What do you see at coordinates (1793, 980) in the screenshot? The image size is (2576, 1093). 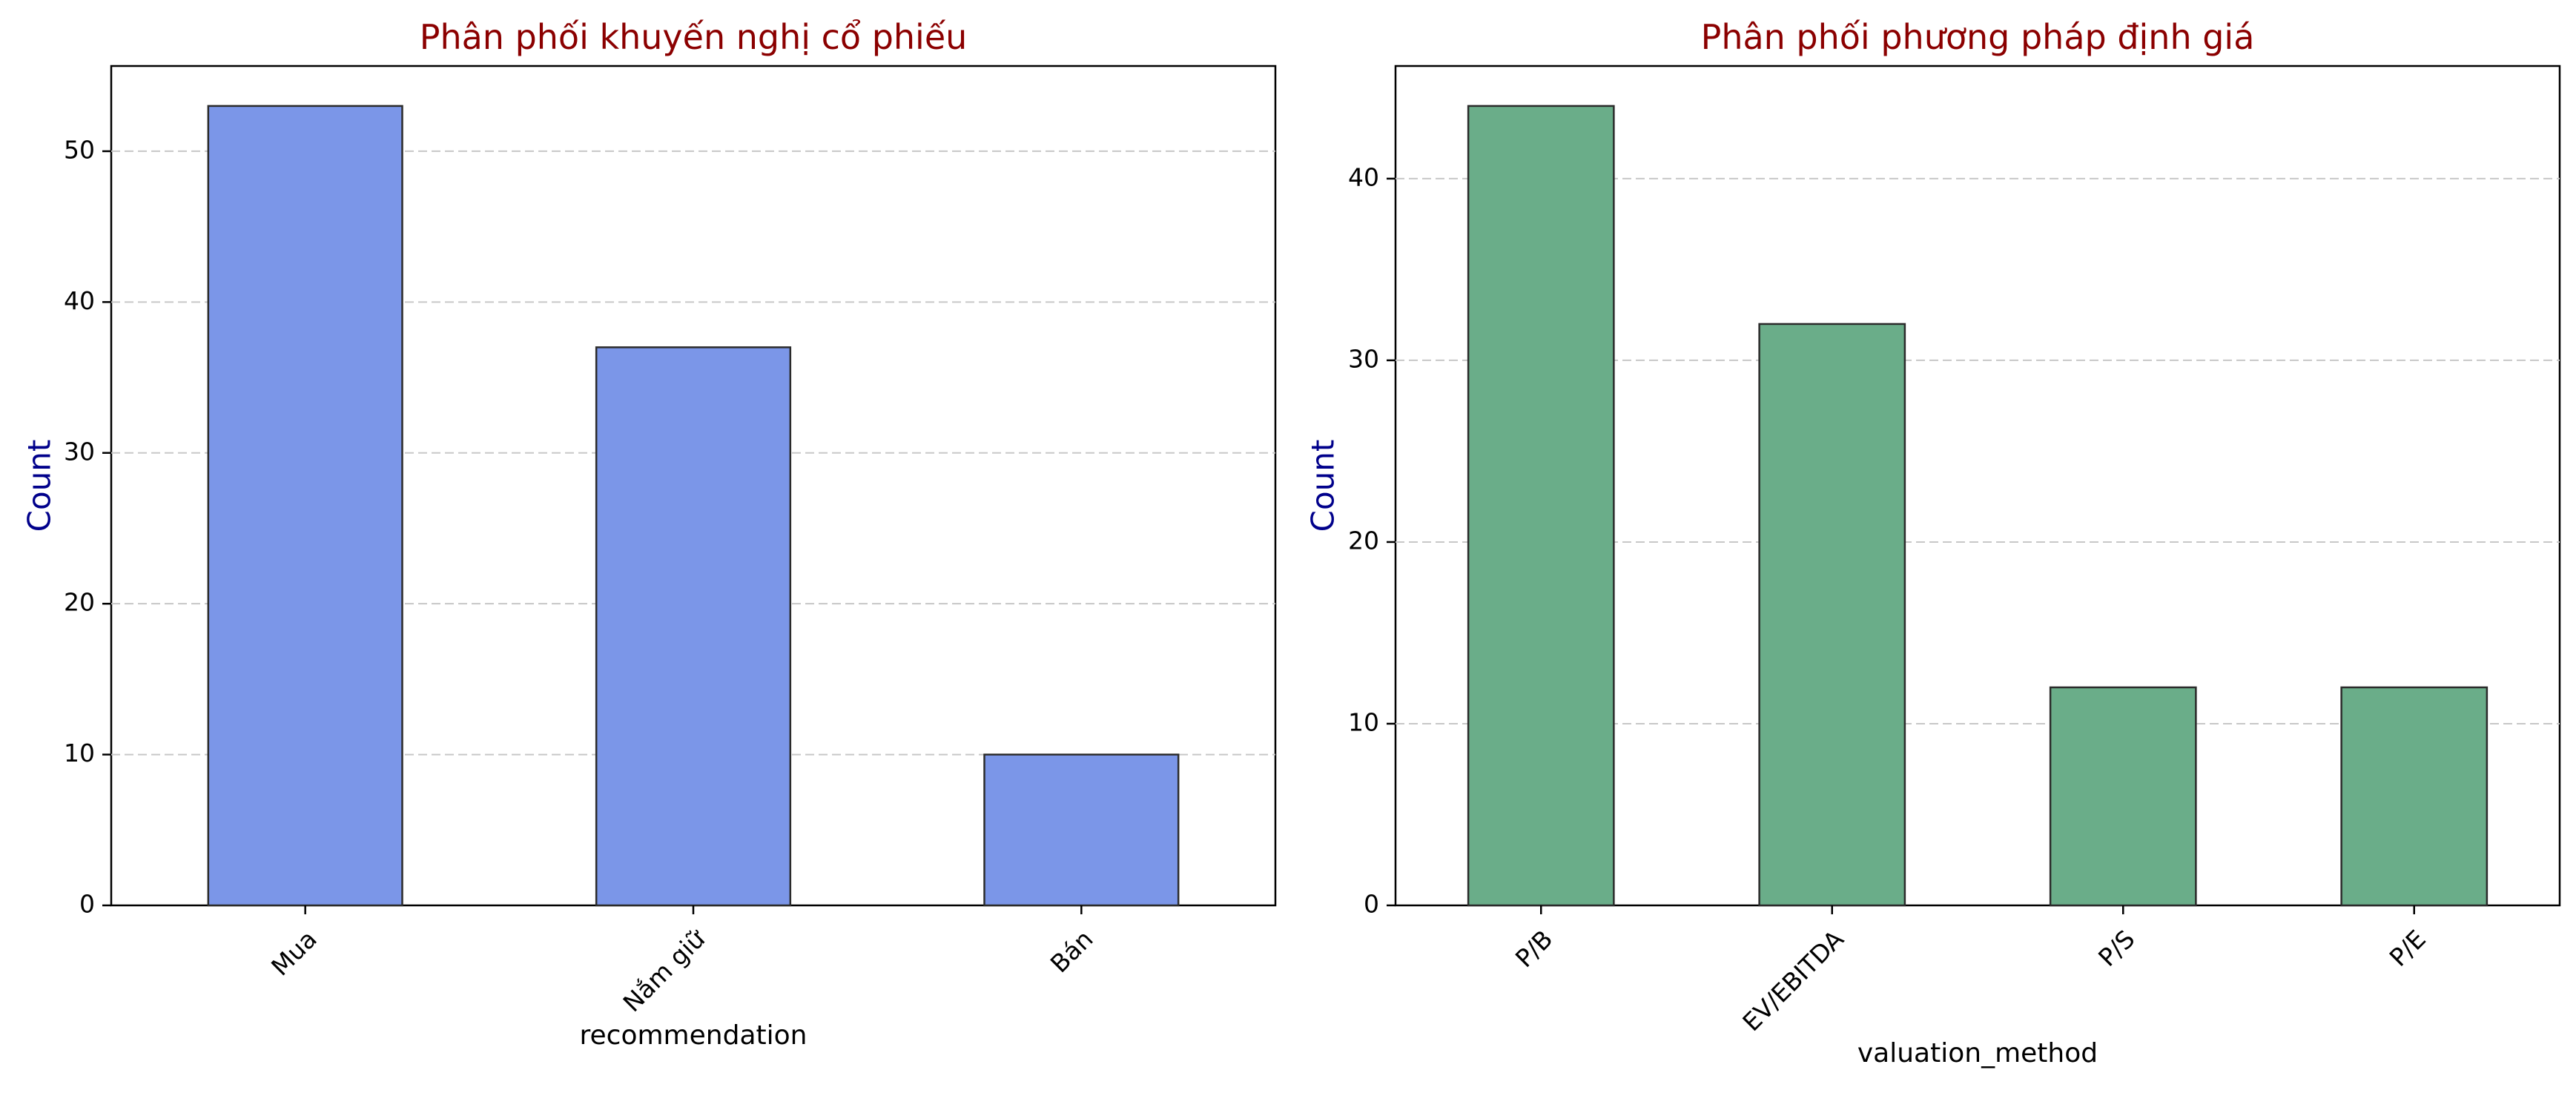 I see `x-tick-label: EV/EBITDA` at bounding box center [1793, 980].